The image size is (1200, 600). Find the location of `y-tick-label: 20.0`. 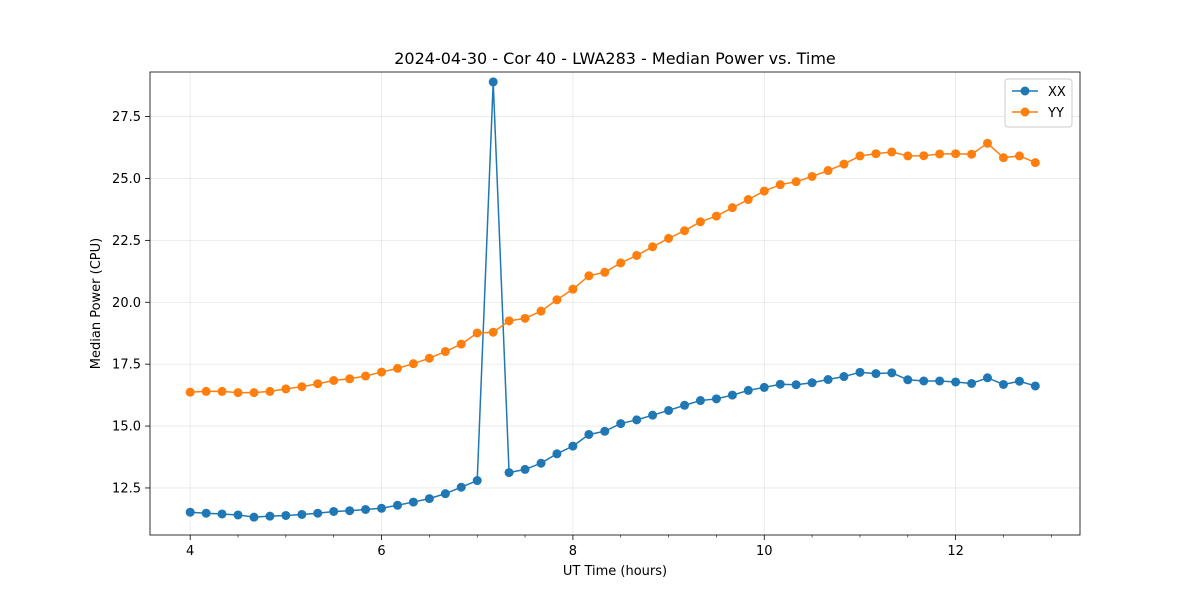

y-tick-label: 20.0 is located at coordinates (126, 303).